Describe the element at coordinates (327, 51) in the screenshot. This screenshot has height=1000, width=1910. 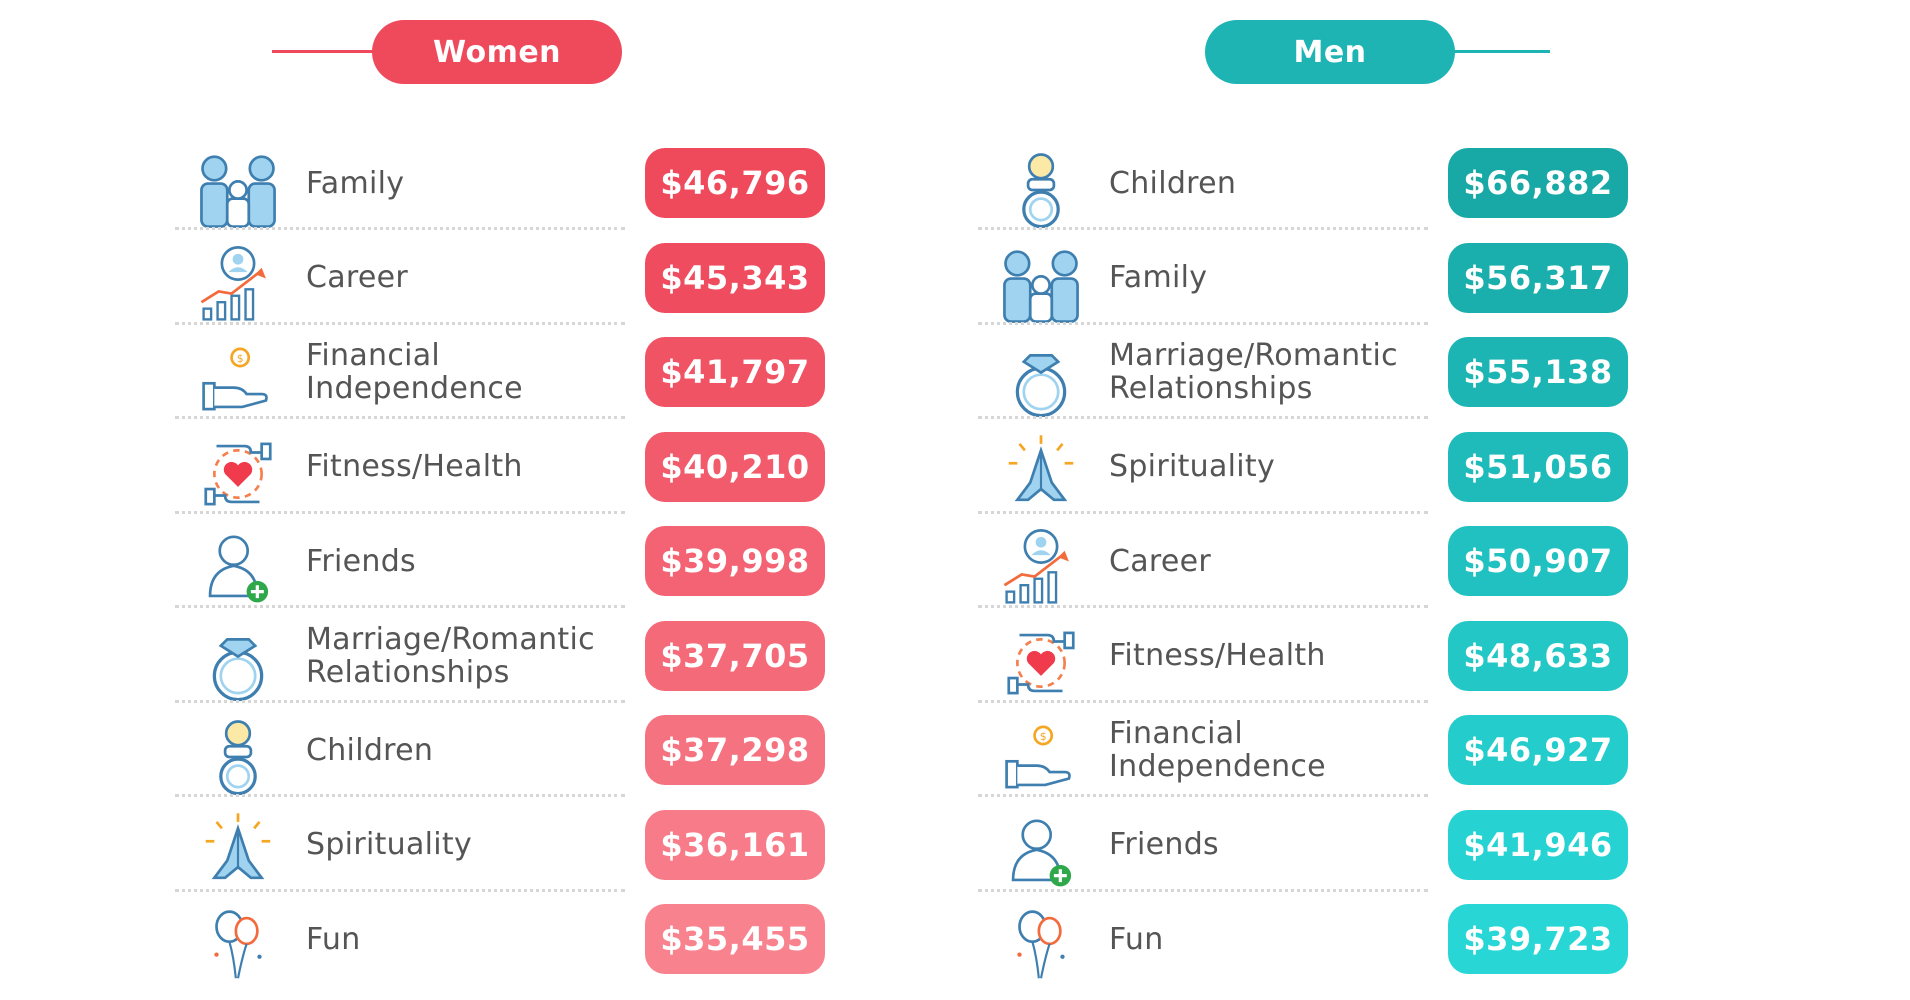
I see `women-header-line` at that location.